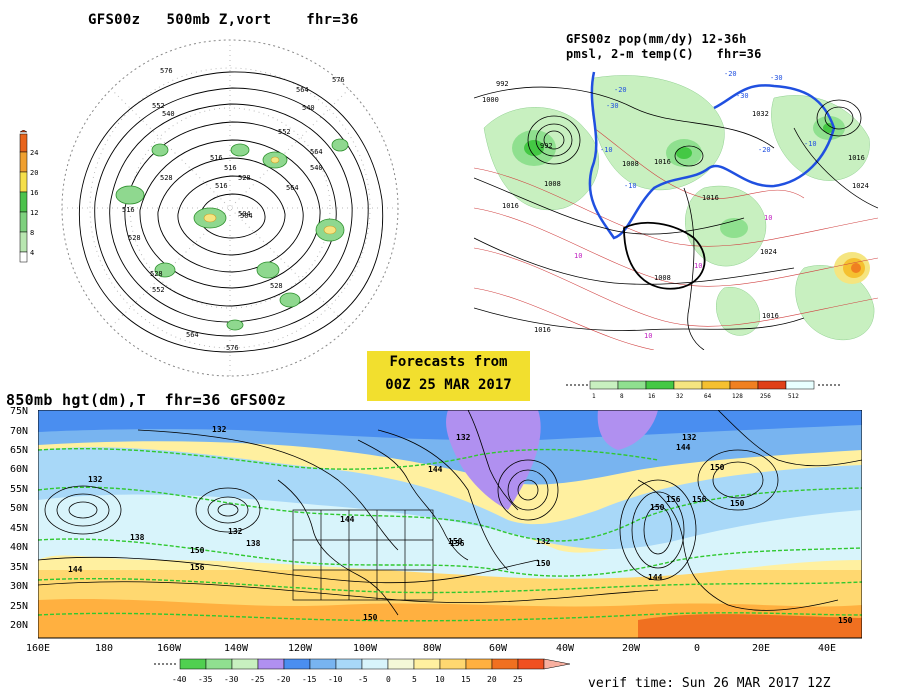 The width and height of the screenshot is (900, 700). Describe the element at coordinates (631, 648) in the screenshot. I see `lon-label: 20W` at that location.